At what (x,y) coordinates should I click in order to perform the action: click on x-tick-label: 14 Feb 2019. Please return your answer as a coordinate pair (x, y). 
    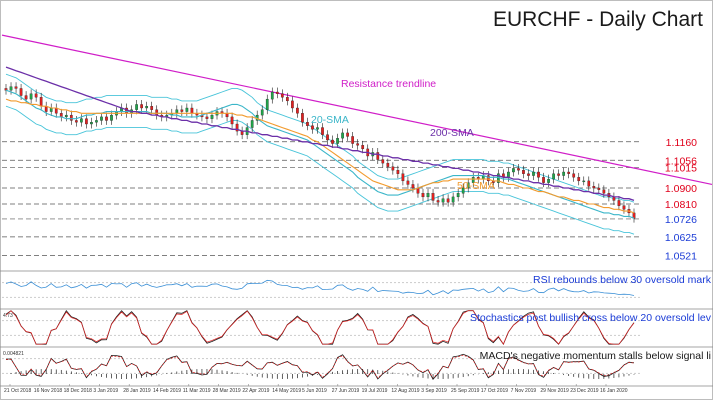
    Looking at the image, I should click on (167, 391).